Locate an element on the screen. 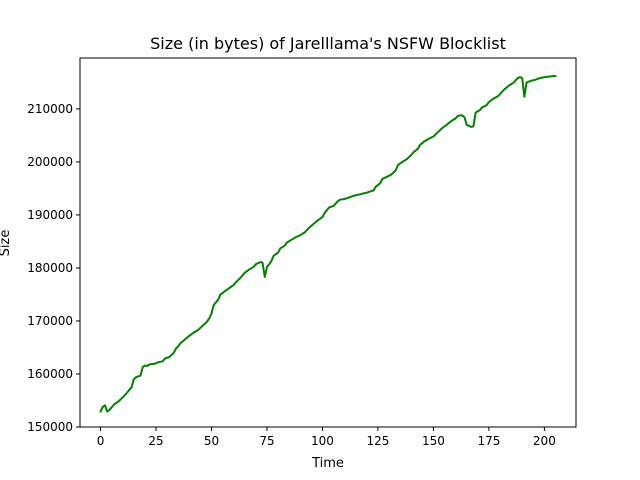 This screenshot has height=480, width=640. y-tick-label: 170000 is located at coordinates (50, 321).